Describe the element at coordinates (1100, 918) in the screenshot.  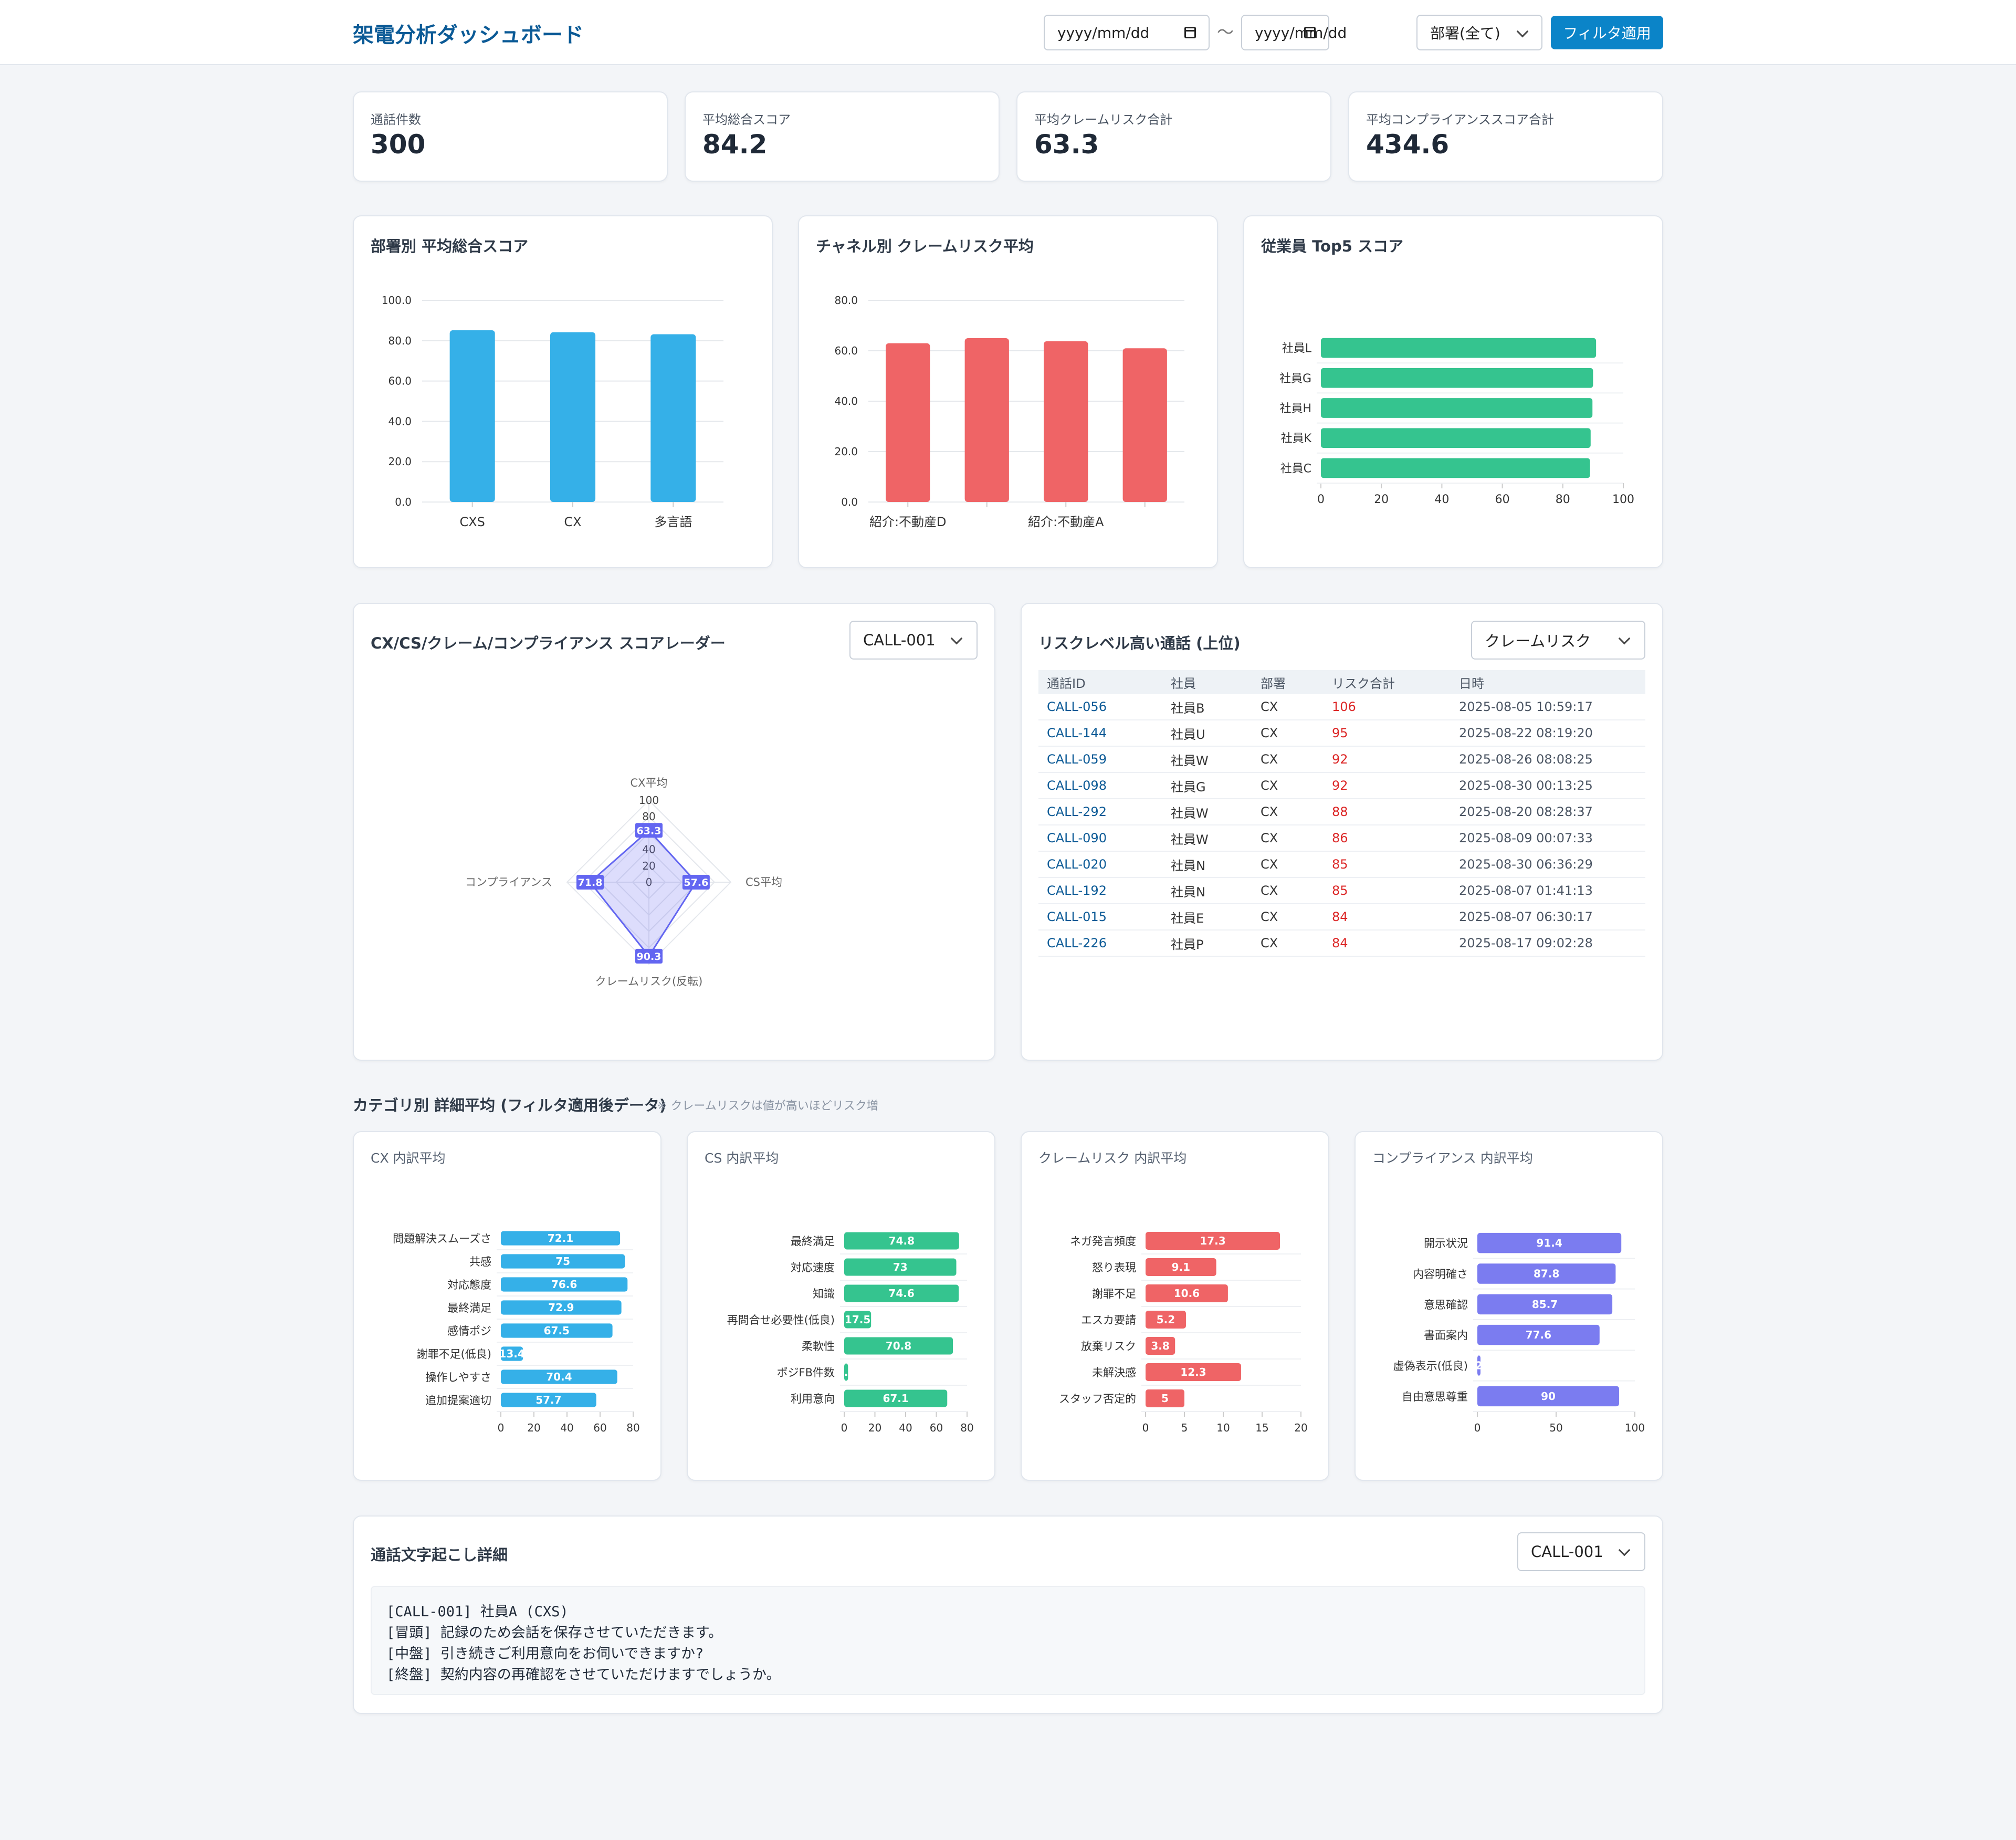
I see `call-id-link: CALL-015` at that location.